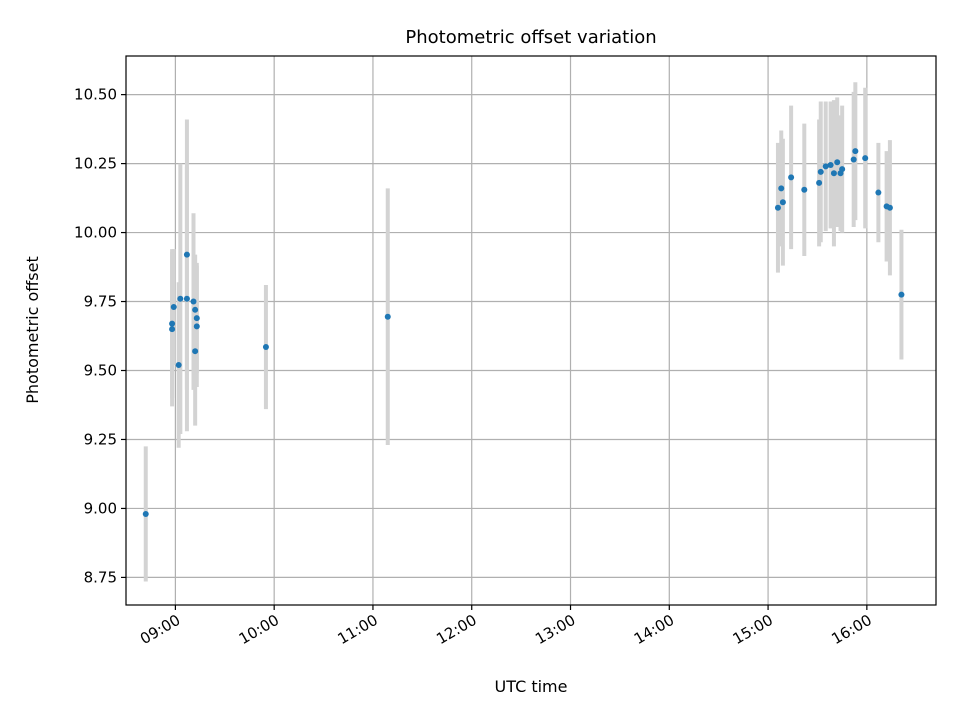  I want to click on y-tick-label: 9.25, so click(100, 439).